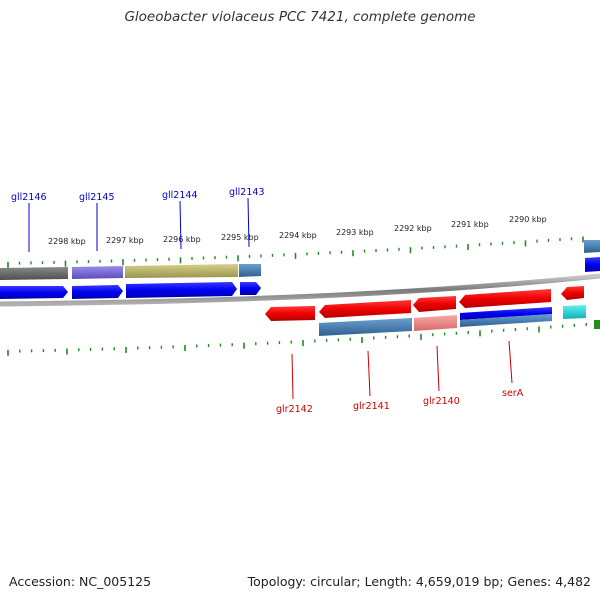 The height and width of the screenshot is (600, 600). Describe the element at coordinates (138, 195) in the screenshot. I see `forward-gene-labels: gll2146 gll2145 gll2144 gll2143` at that location.